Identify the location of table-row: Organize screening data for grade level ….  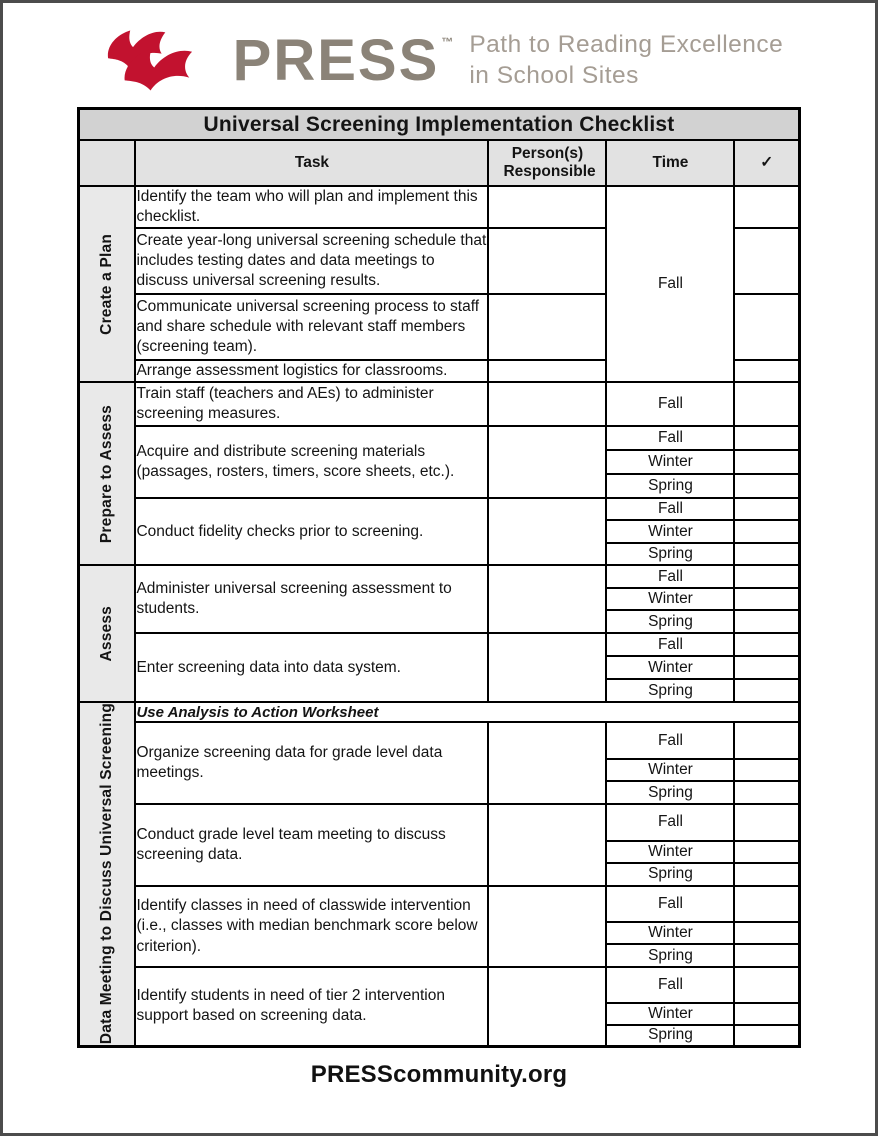
(439, 763).